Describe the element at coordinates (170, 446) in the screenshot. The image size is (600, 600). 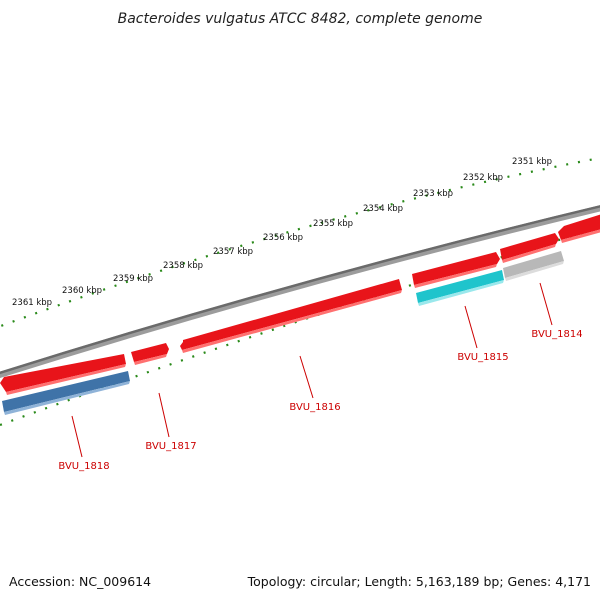
I see `gene-label: BVU_1817` at that location.